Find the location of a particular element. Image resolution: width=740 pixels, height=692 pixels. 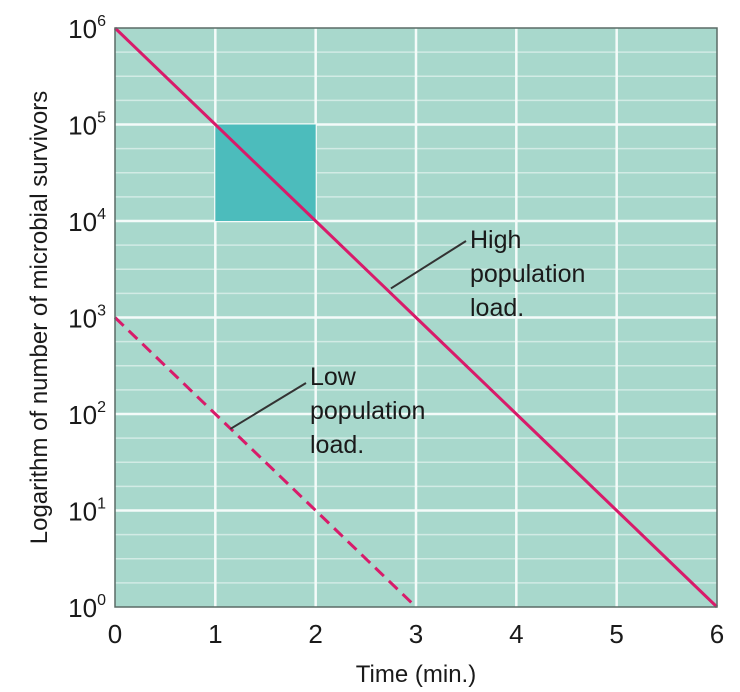

y-tick-labels: 10⁰ 10¹ 10² 10³ 10⁴ 10⁵ 10⁶ is located at coordinates (87, 318).